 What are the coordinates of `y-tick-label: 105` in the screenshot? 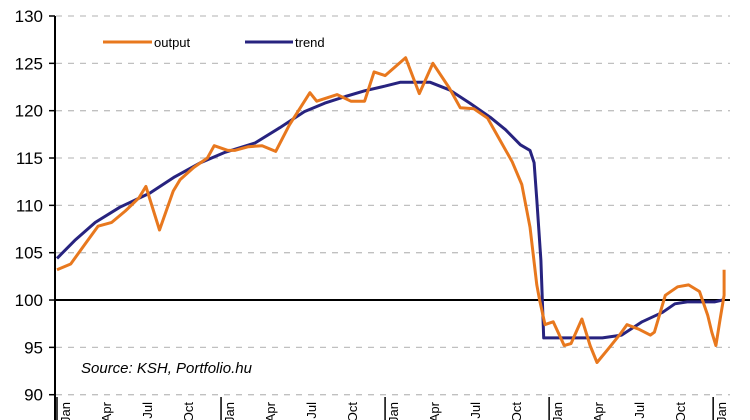 It's located at (29, 253).